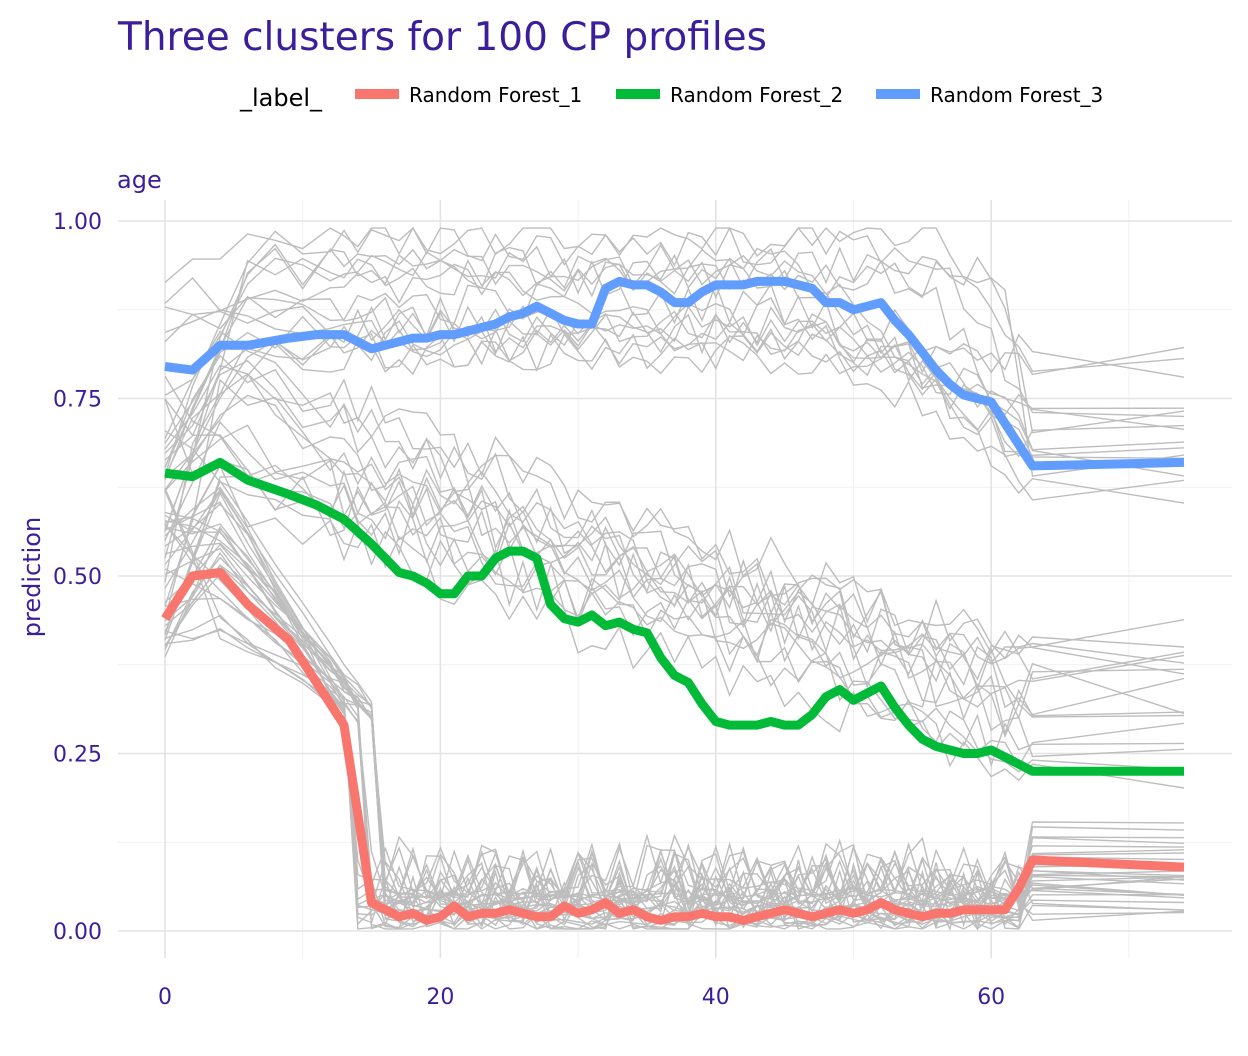 This screenshot has height=1056, width=1248. Describe the element at coordinates (495, 95) in the screenshot. I see `legend-label: Random Forest_1` at that location.